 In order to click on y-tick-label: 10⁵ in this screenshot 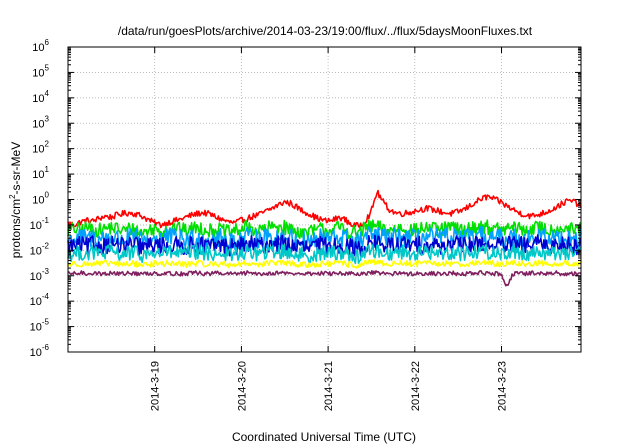, I will do `click(40, 71)`.